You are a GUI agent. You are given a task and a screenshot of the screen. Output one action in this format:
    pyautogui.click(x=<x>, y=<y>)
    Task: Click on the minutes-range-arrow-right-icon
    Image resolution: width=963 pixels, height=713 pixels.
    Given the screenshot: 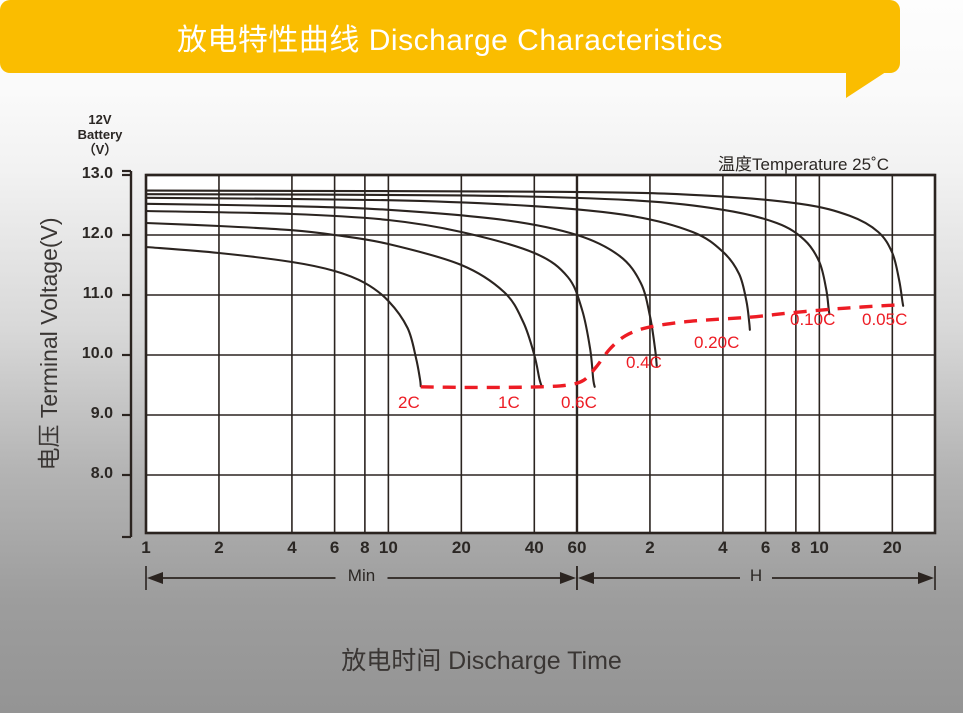 What is the action you would take?
    pyautogui.click(x=567, y=578)
    